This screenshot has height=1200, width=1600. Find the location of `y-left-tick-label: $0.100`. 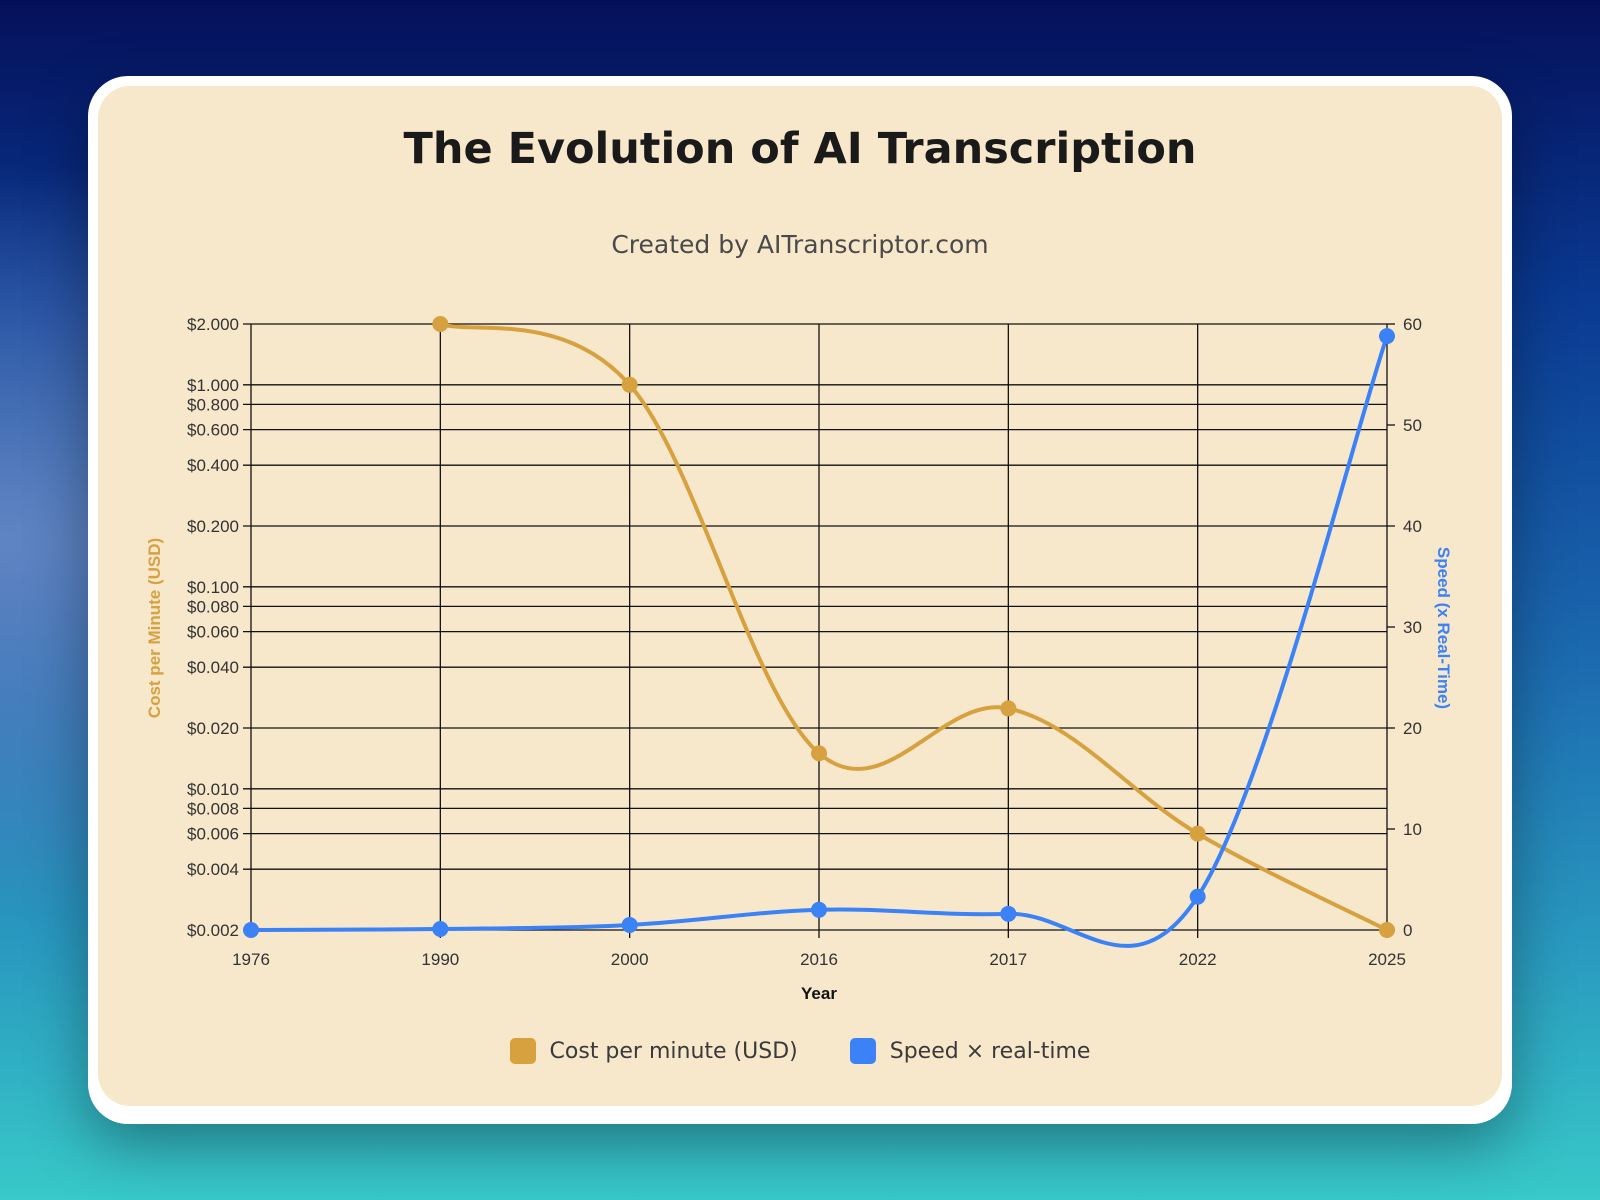

y-left-tick-label: $0.100 is located at coordinates (213, 587).